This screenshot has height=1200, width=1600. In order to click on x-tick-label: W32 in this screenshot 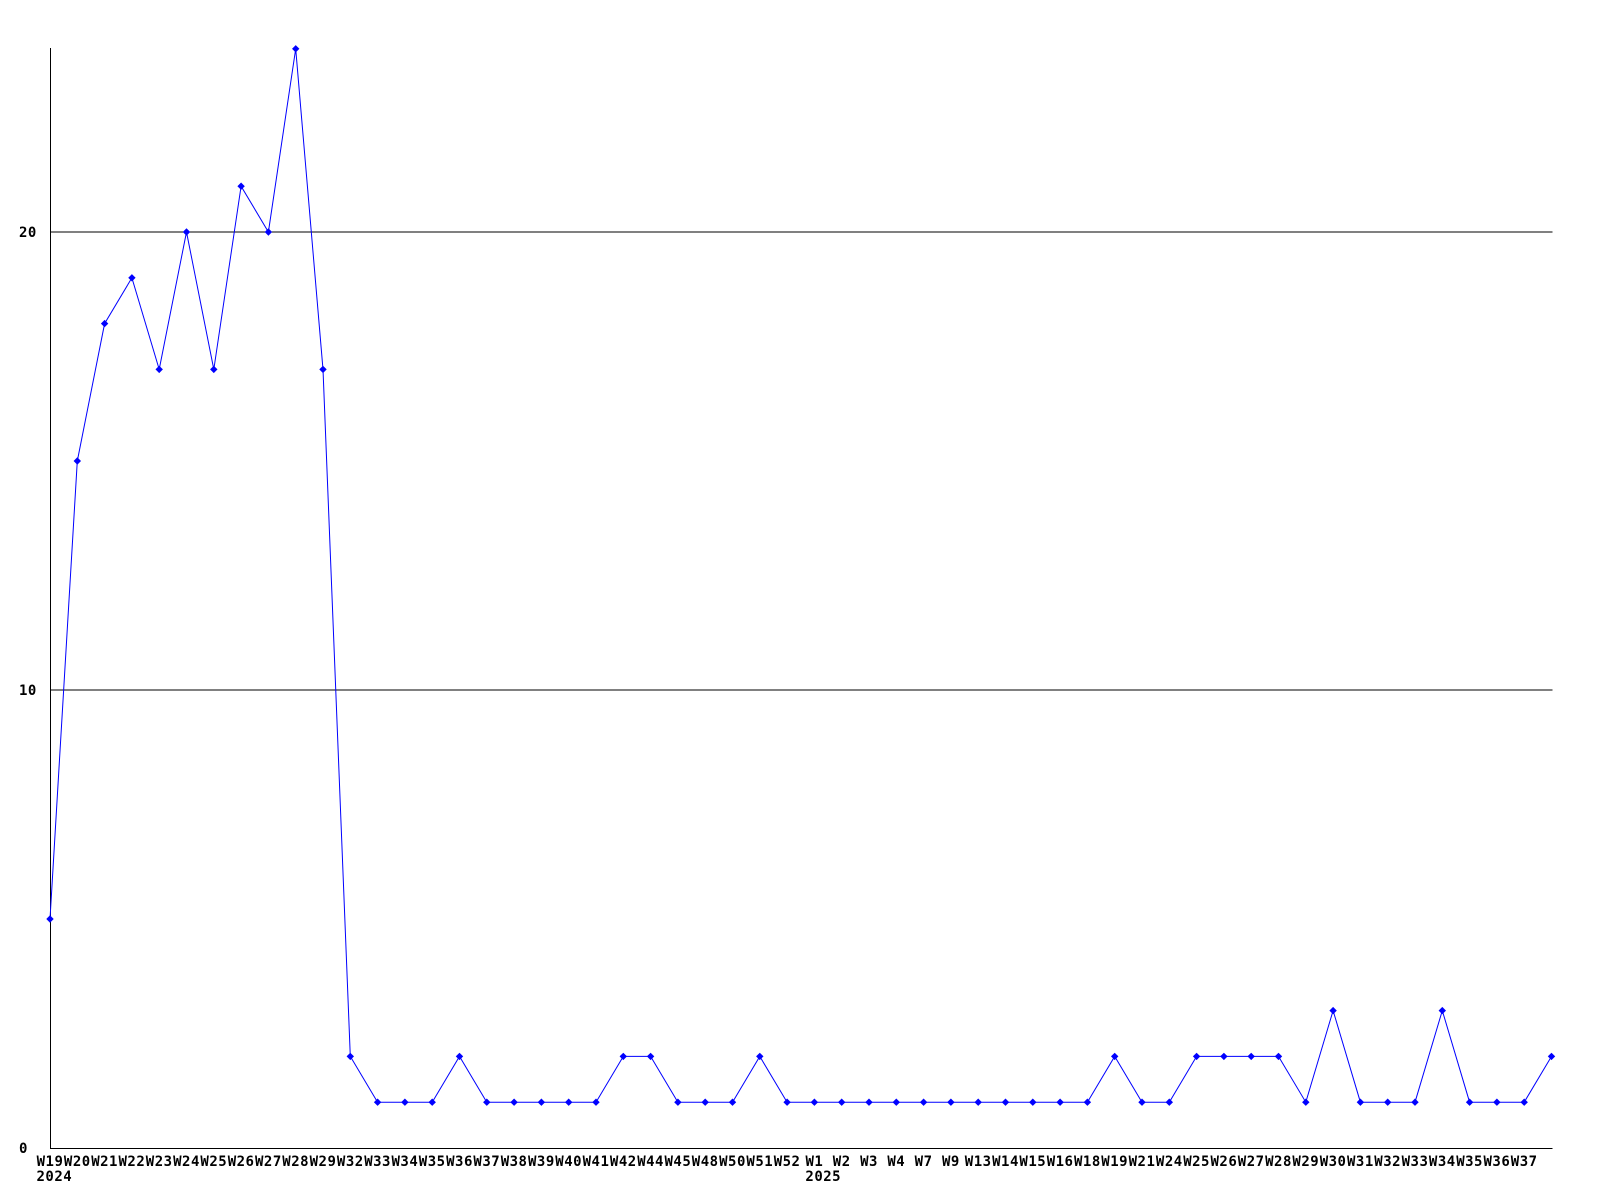, I will do `click(350, 1162)`.